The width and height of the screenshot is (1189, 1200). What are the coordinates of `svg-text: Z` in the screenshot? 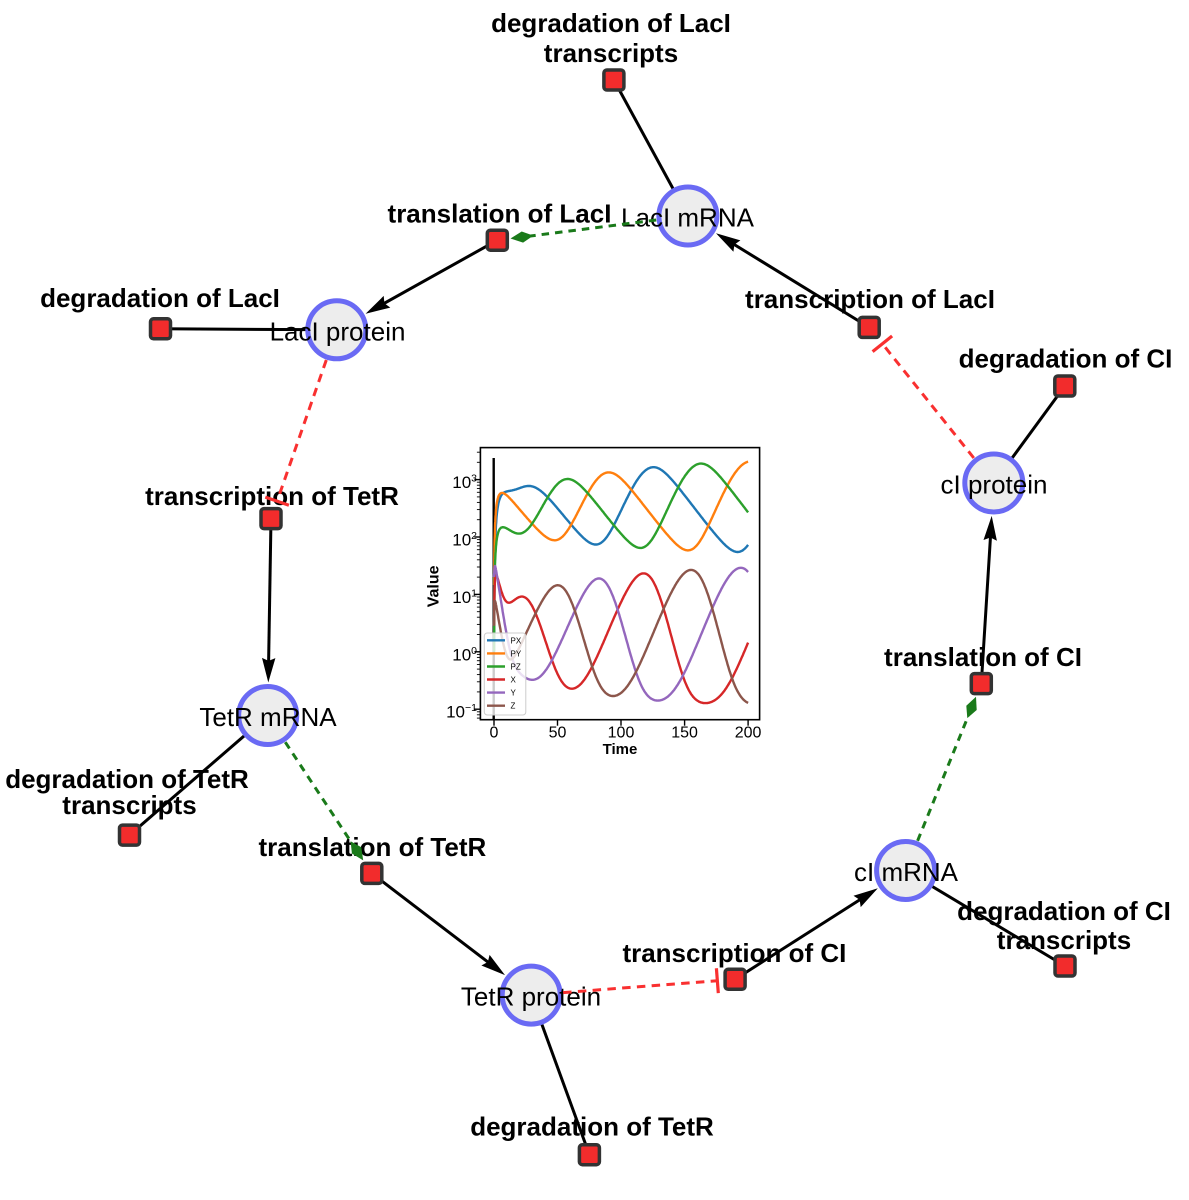 It's located at (513, 706).